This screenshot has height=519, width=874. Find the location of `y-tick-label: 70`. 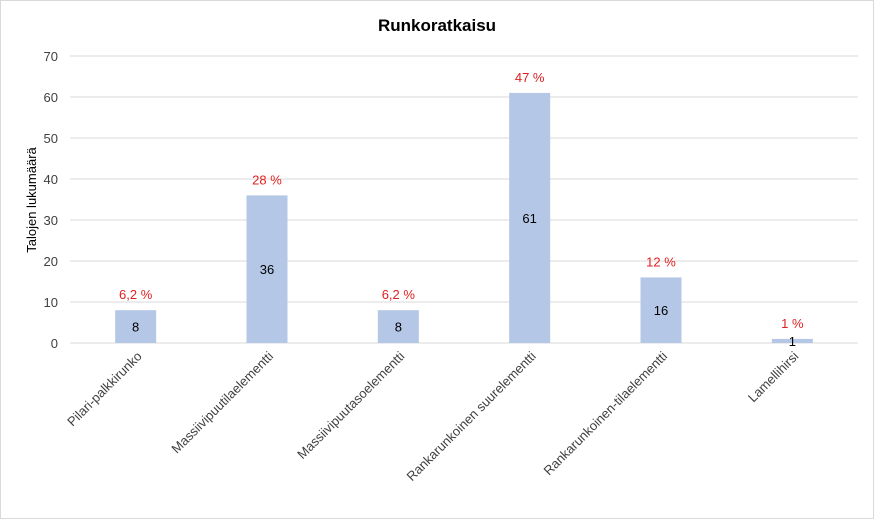

y-tick-label: 70 is located at coordinates (51, 56).